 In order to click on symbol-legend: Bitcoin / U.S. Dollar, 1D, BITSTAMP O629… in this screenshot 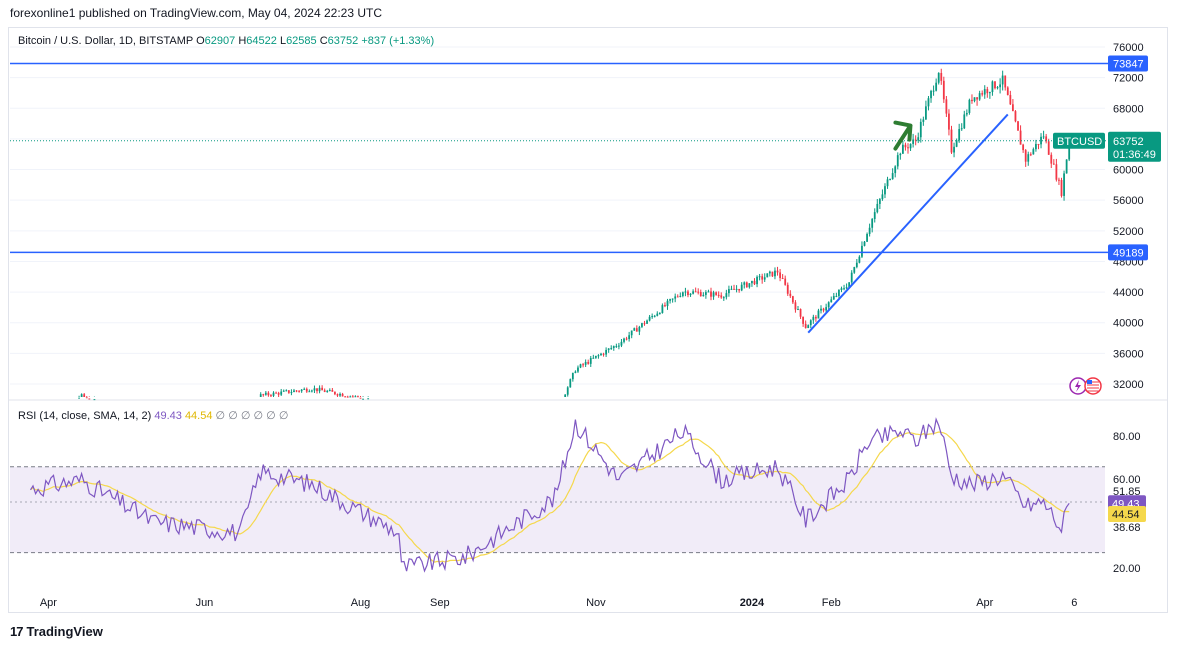, I will do `click(226, 41)`.